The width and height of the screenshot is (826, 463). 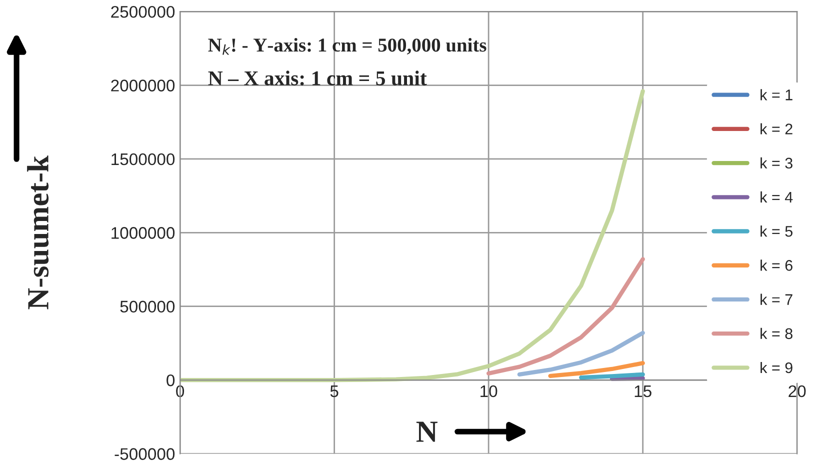 I want to click on y-tick-label: -500000, so click(x=144, y=454).